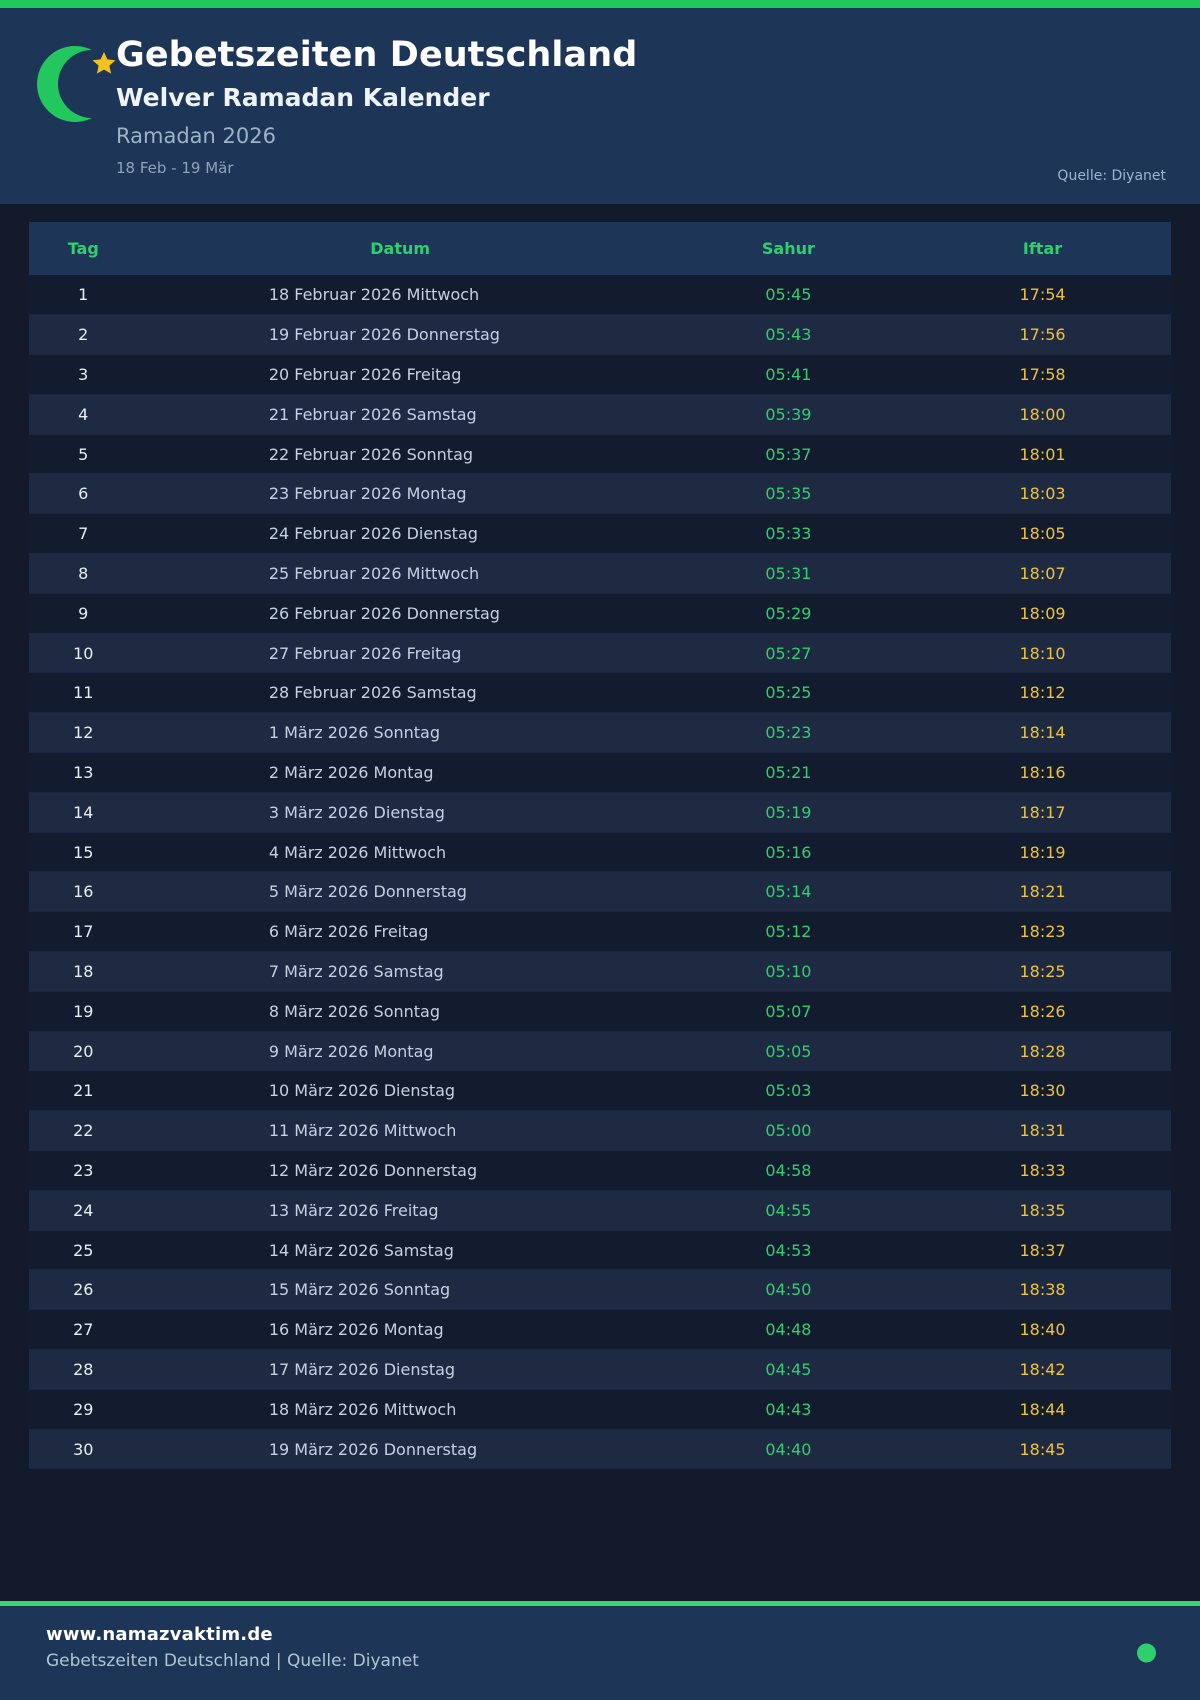 This screenshot has height=1700, width=1200. What do you see at coordinates (83, 971) in the screenshot?
I see `cell-tag: 18` at bounding box center [83, 971].